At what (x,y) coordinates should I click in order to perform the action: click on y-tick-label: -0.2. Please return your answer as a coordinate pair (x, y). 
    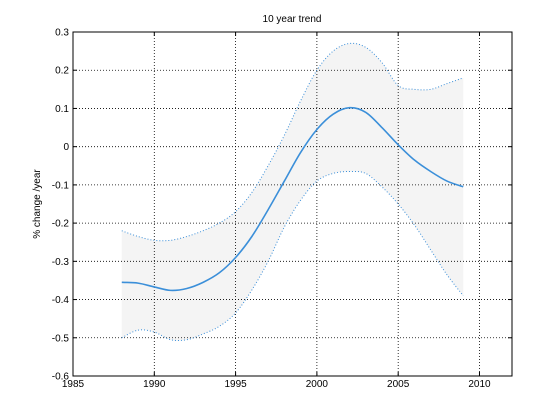
    Looking at the image, I should click on (61, 224).